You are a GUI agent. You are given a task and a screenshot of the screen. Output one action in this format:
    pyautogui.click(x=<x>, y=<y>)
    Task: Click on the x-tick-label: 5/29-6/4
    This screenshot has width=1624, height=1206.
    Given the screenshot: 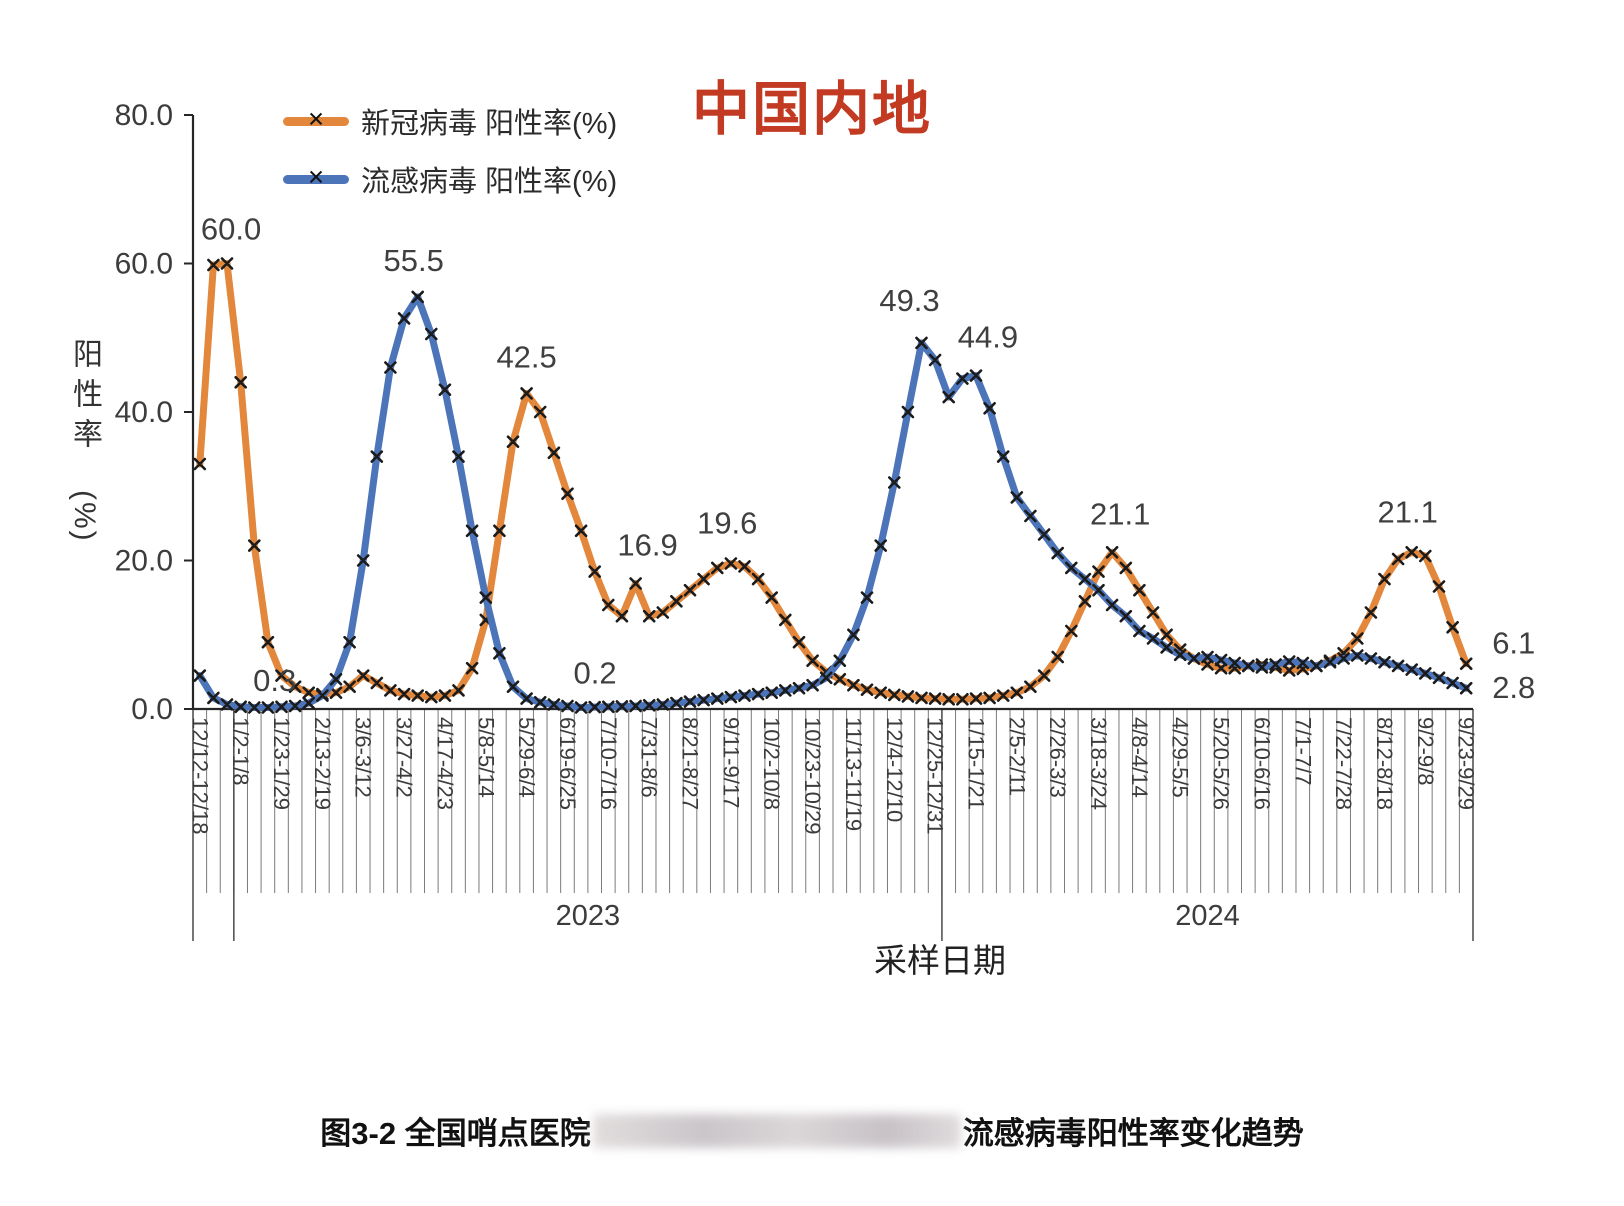 What is the action you would take?
    pyautogui.click(x=526, y=757)
    